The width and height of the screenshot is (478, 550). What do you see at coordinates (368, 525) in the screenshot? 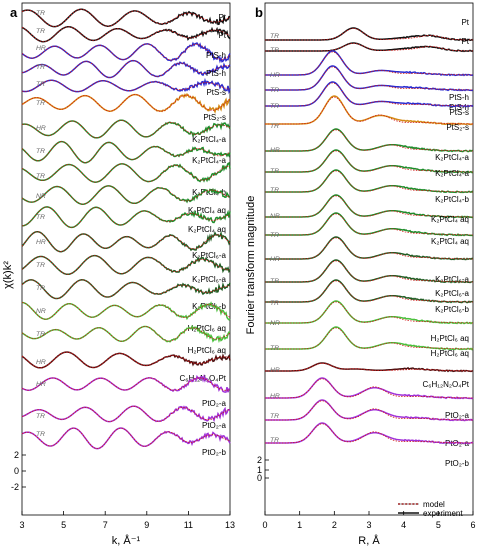
I see `panel-b-xtick-label: 3` at bounding box center [368, 525].